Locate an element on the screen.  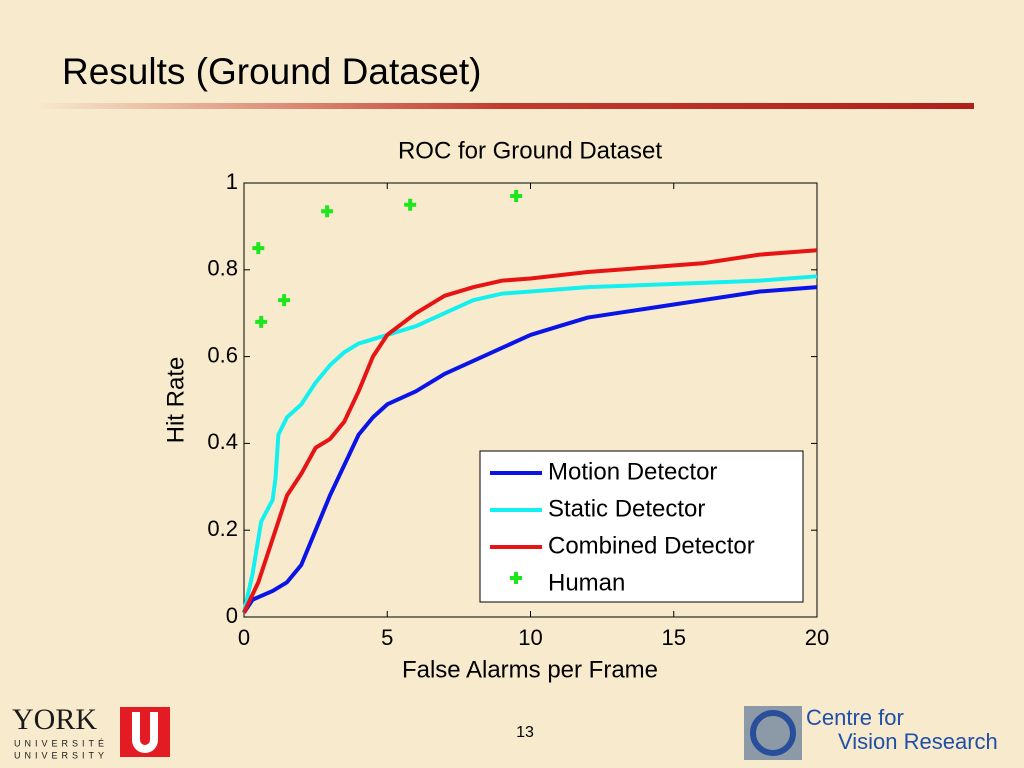
x-tick-label: 15 is located at coordinates (674, 637).